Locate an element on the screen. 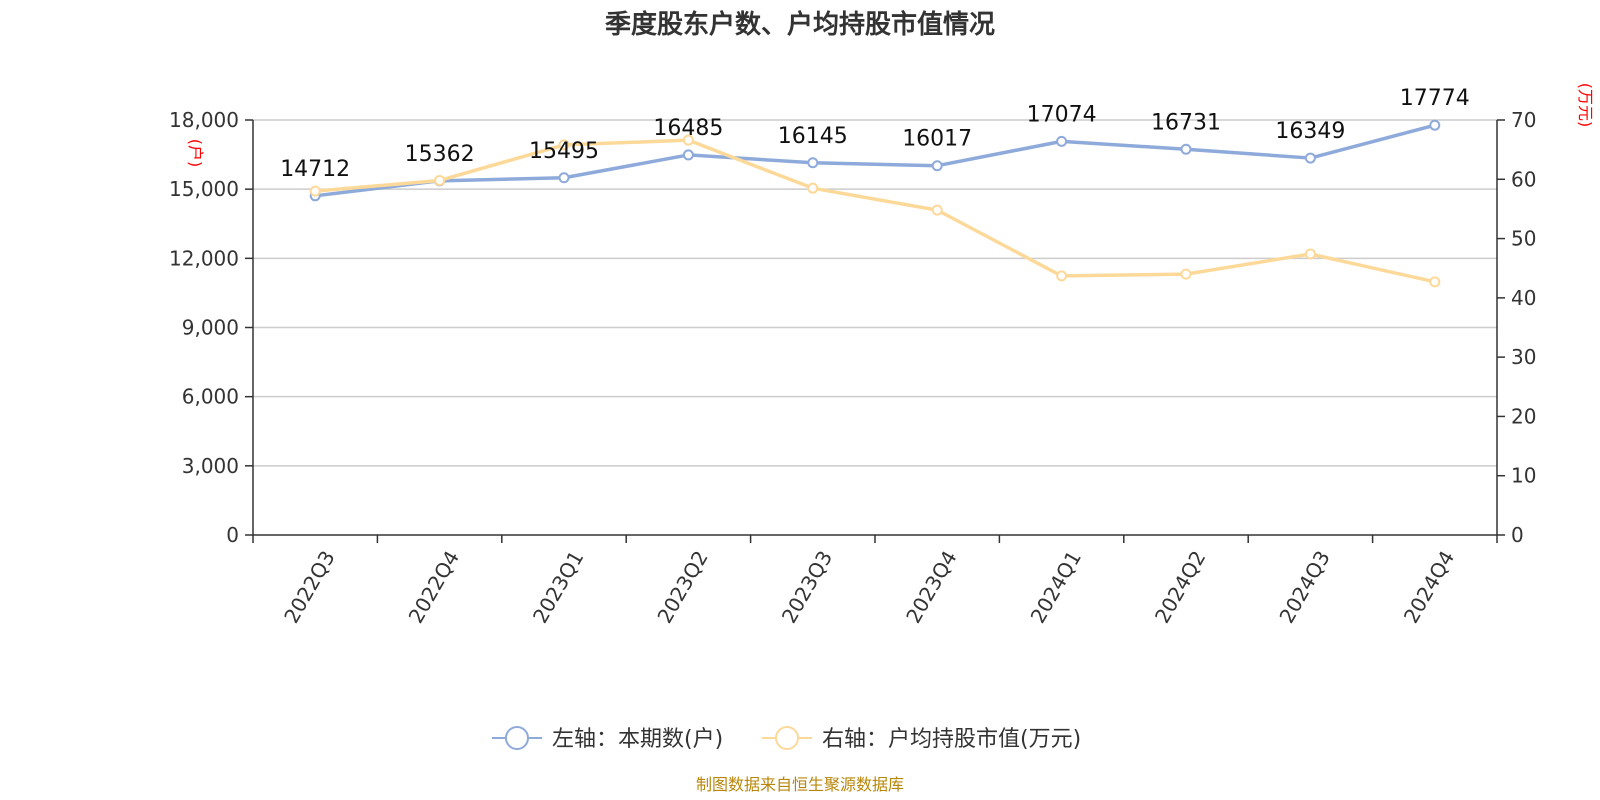  right-tick-label: 50 is located at coordinates (1523, 239).